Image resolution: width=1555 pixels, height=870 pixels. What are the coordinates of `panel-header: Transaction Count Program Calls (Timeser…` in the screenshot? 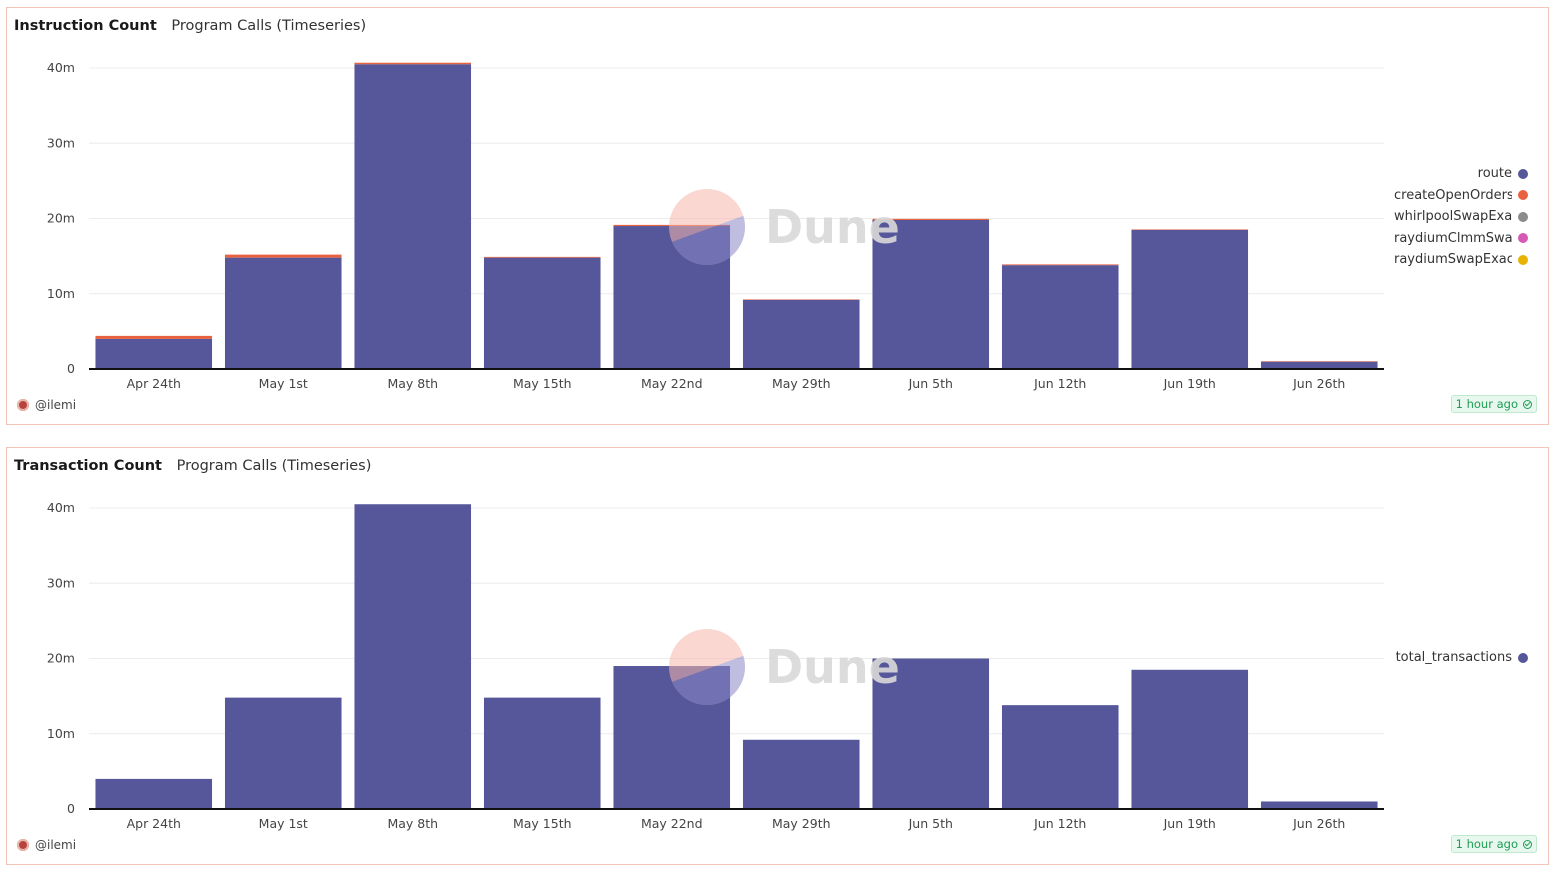 It's located at (192, 466).